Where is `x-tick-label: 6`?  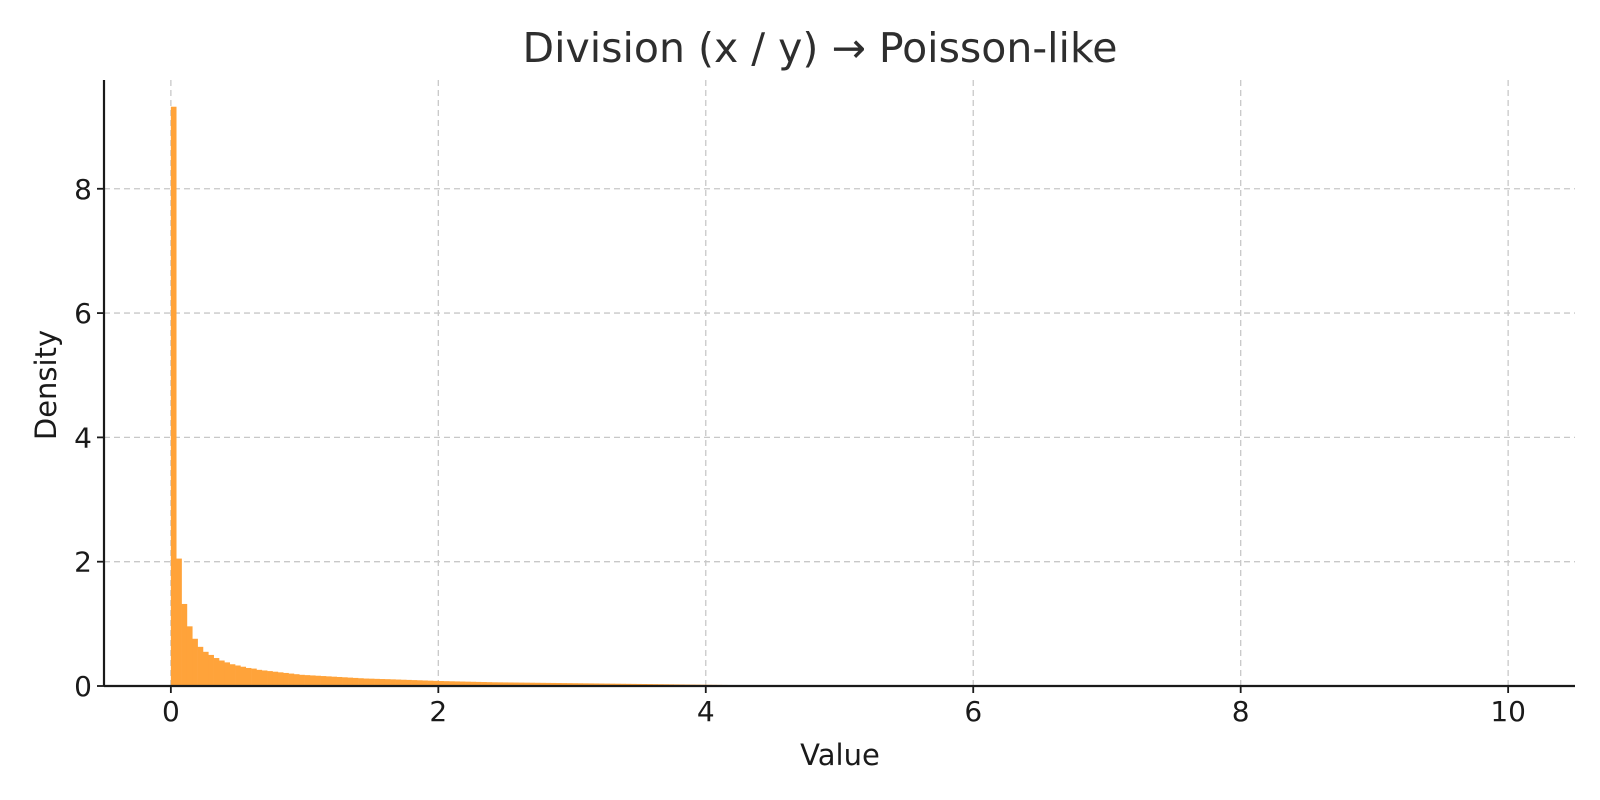
x-tick-label: 6 is located at coordinates (973, 711).